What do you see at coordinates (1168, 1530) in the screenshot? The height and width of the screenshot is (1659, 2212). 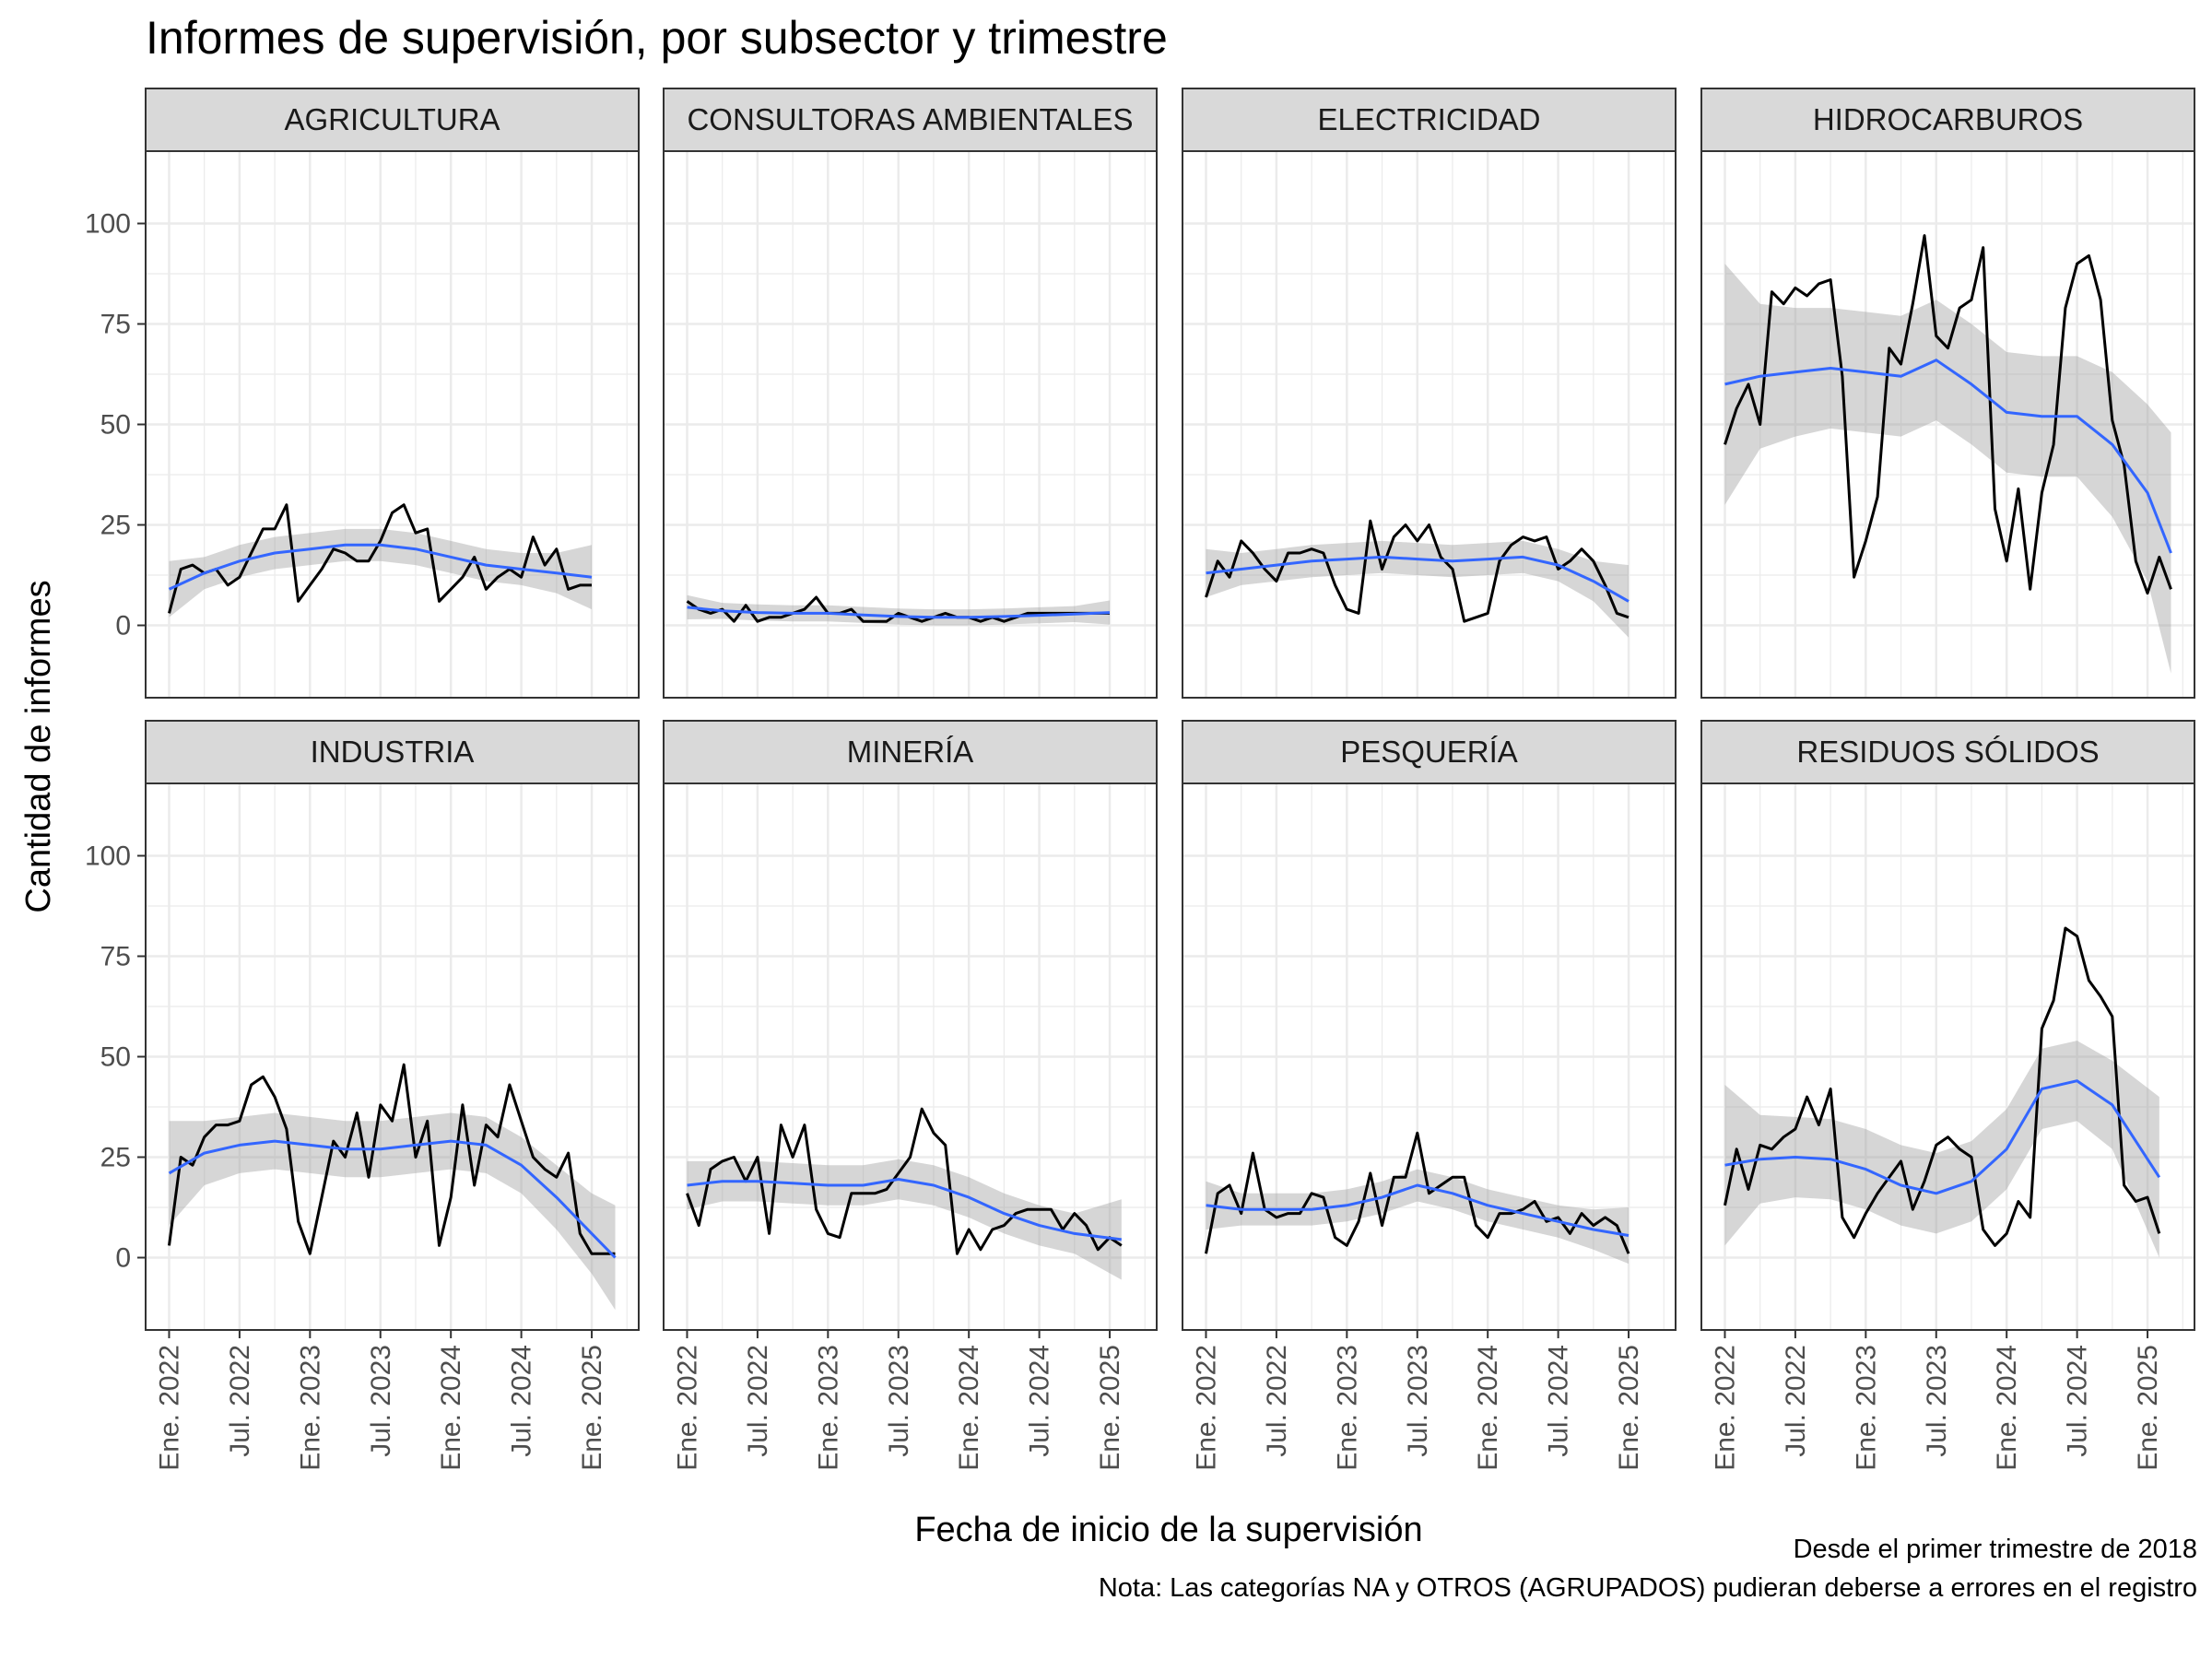 I see `x-axis-title: Fecha de inicio de la supervisión` at bounding box center [1168, 1530].